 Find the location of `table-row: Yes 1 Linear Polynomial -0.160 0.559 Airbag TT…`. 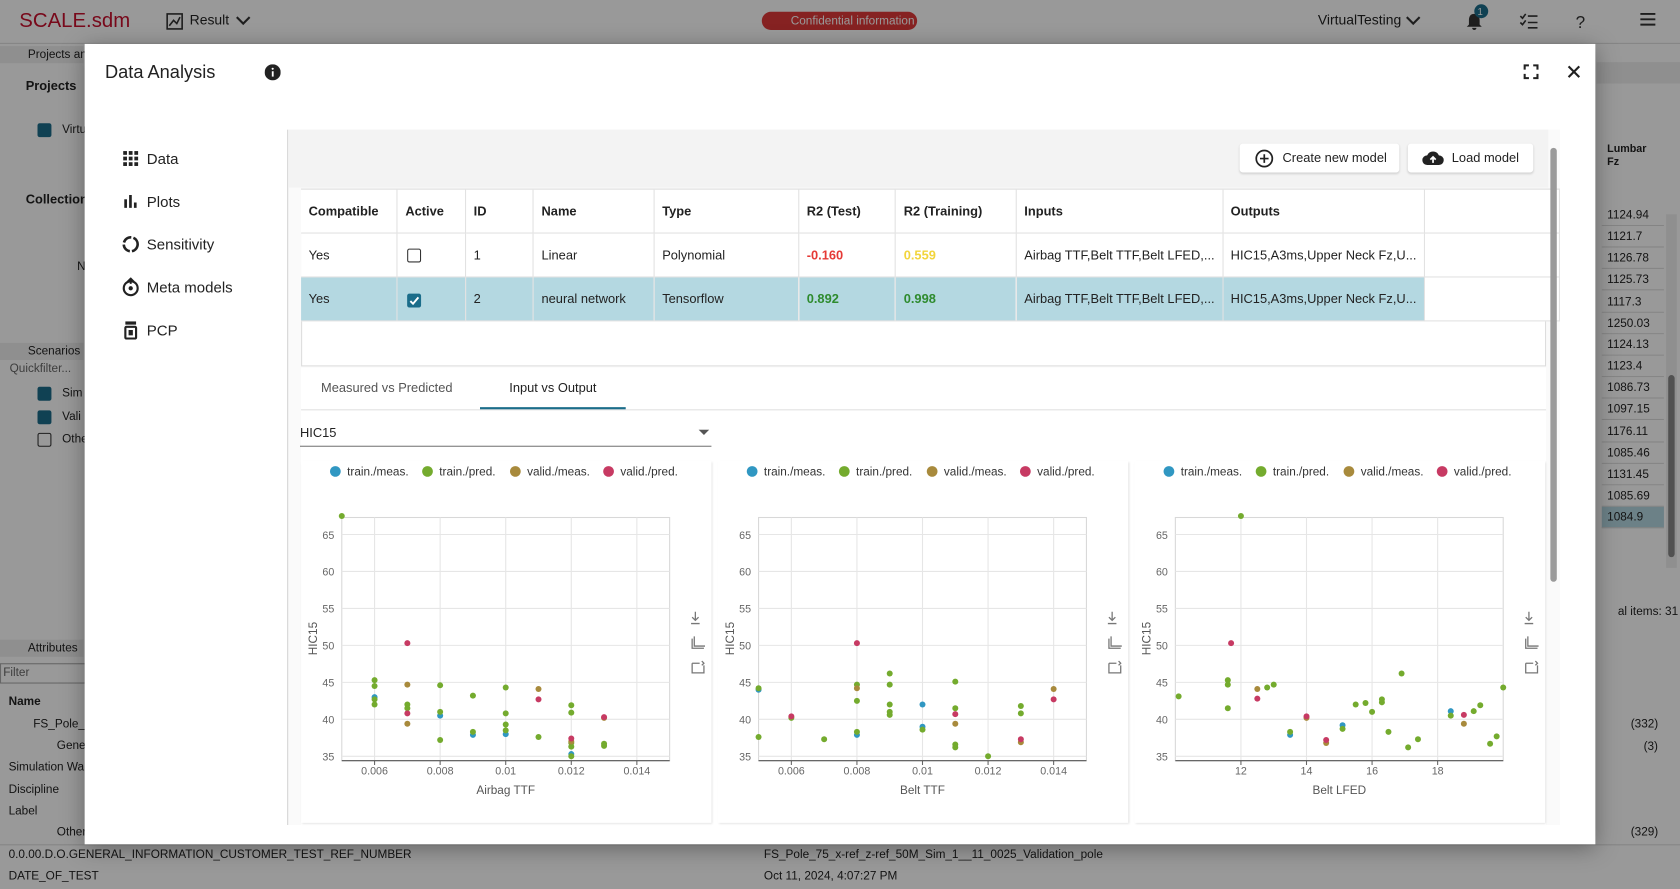

table-row: Yes 1 Linear Polynomial -0.160 0.559 Airbag TT… is located at coordinates (931, 255).